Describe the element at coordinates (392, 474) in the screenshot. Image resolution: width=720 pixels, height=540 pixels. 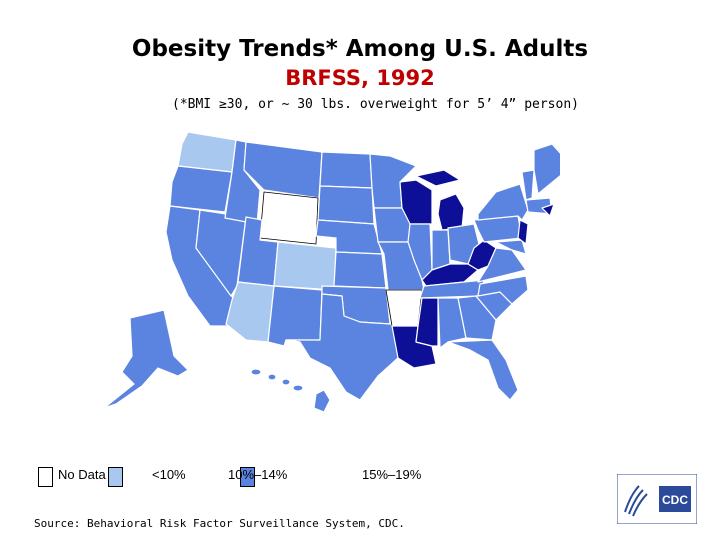
I see `legend-label-15-19: 15%–19%` at that location.